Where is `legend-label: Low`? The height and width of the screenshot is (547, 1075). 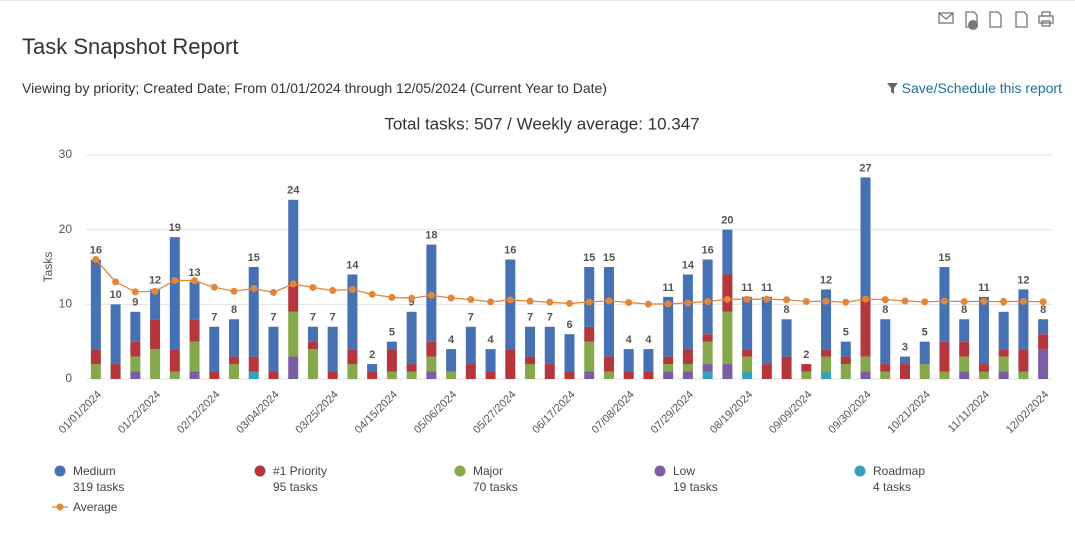
legend-label: Low is located at coordinates (684, 471).